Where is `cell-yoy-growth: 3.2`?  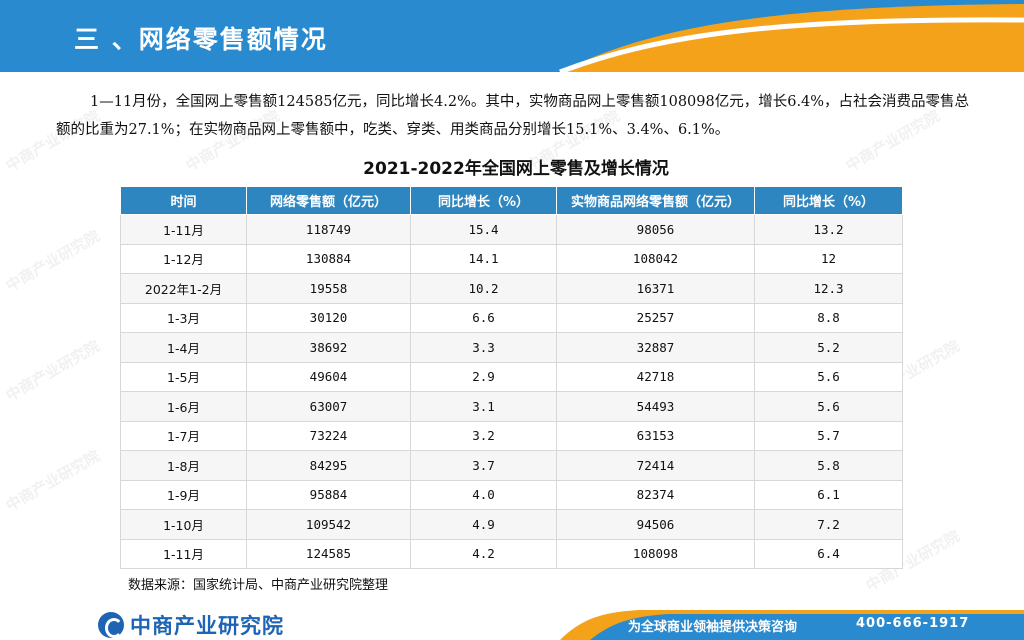
cell-yoy-growth: 3.2 is located at coordinates (483, 435).